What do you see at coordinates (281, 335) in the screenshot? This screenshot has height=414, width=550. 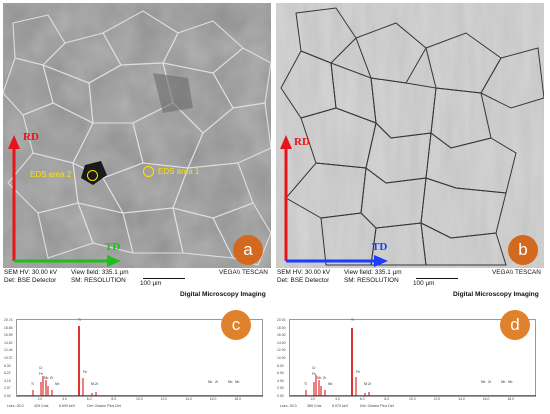 I see `y-tick-label: 16.00` at bounding box center [281, 335].